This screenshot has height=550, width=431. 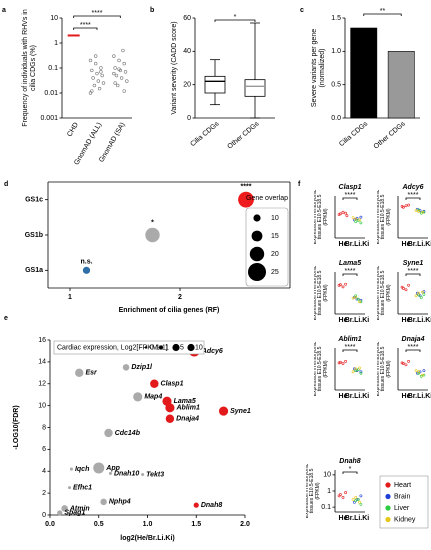 What do you see at coordinates (318, 68) in the screenshot?
I see `y-axis-label-text: Severe variants per gene (normalized)` at bounding box center [318, 68].